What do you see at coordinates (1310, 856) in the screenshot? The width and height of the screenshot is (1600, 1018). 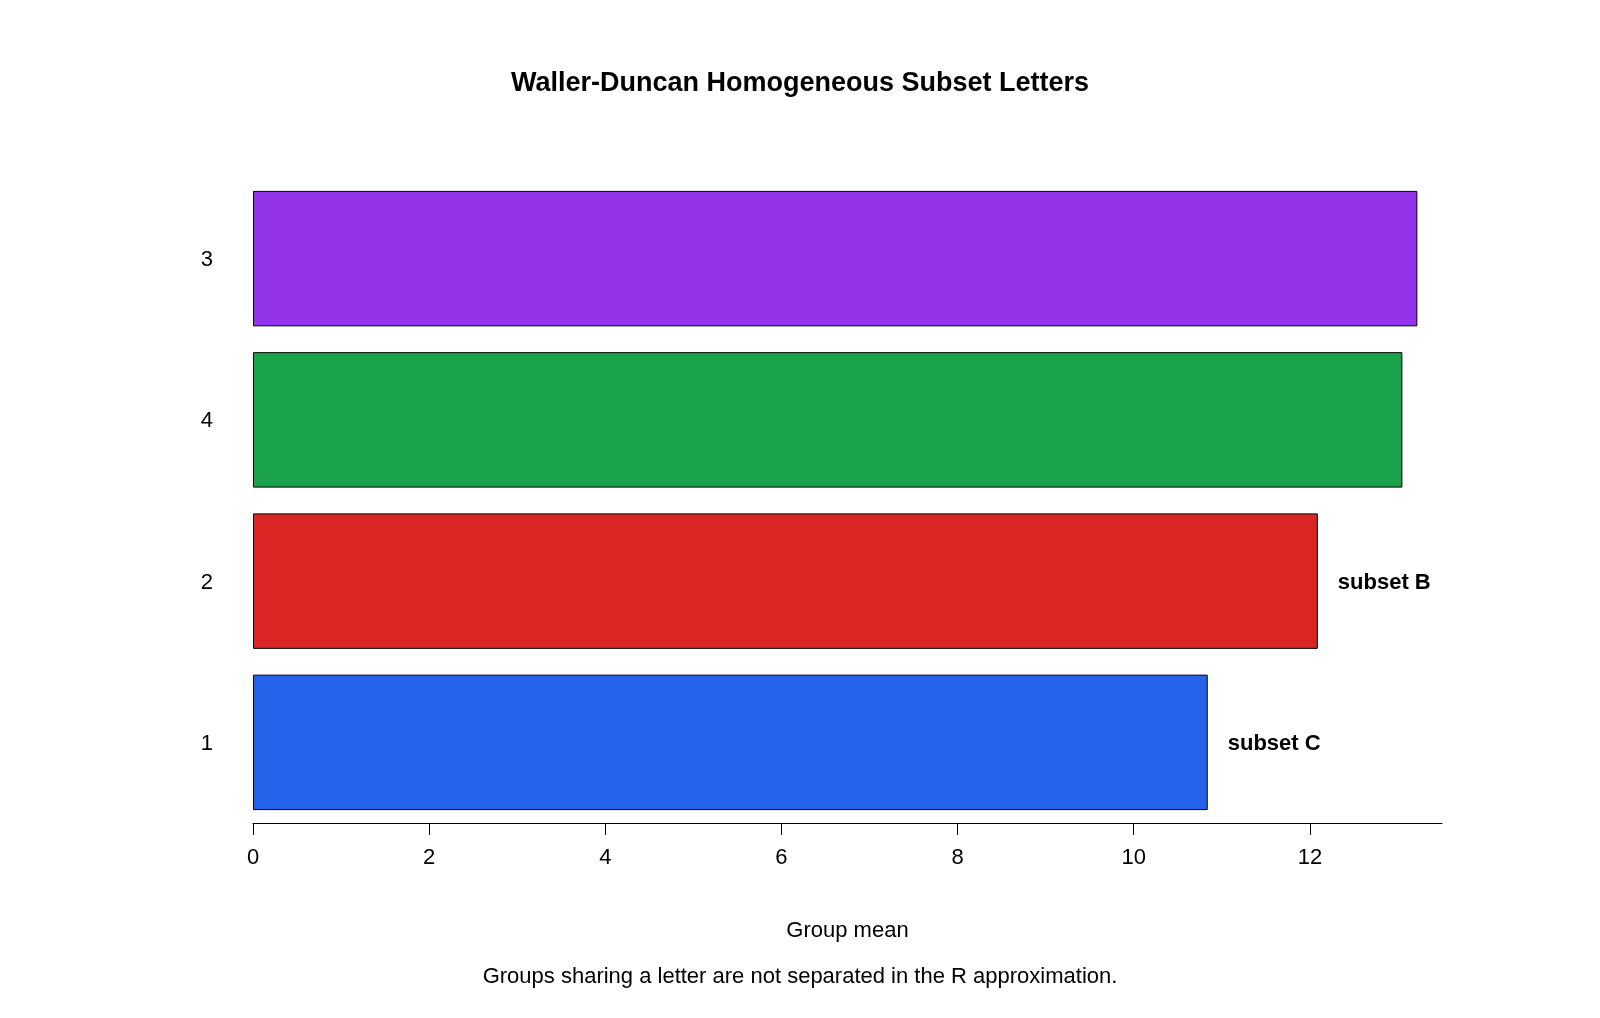 I see `x-tick-label: 12` at bounding box center [1310, 856].